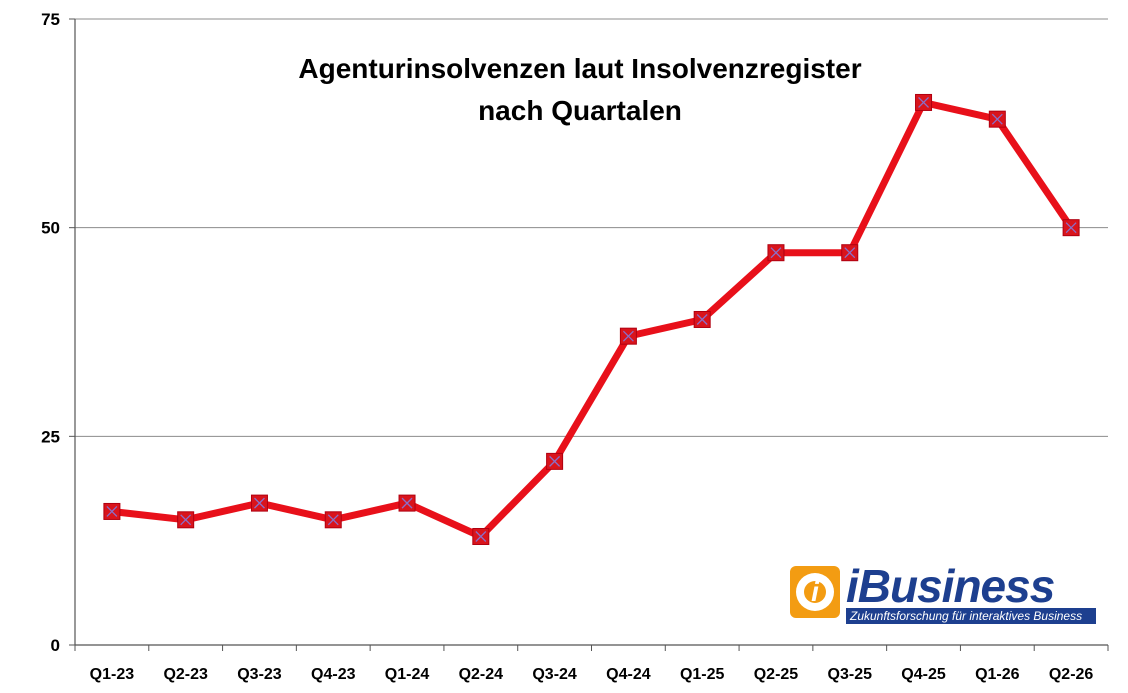  What do you see at coordinates (554, 674) in the screenshot?
I see `x-tick-label: Q3-24` at bounding box center [554, 674].